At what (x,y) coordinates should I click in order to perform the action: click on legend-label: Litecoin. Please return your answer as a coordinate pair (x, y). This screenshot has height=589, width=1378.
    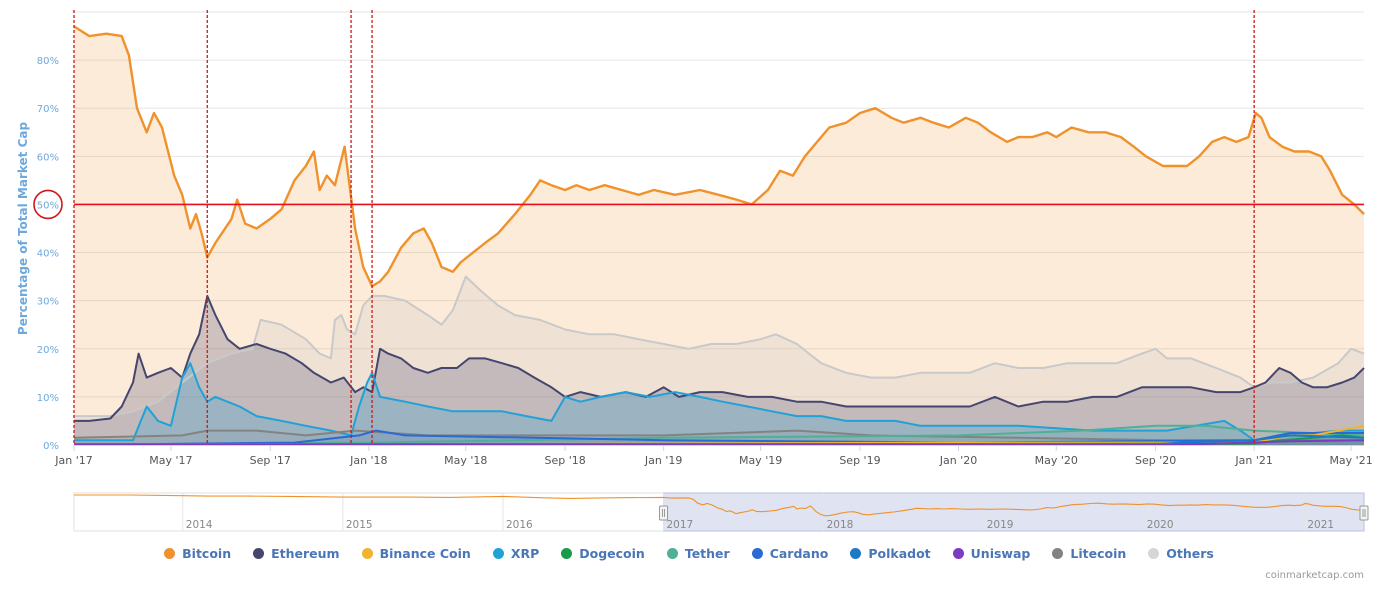
    Looking at the image, I should click on (1098, 553).